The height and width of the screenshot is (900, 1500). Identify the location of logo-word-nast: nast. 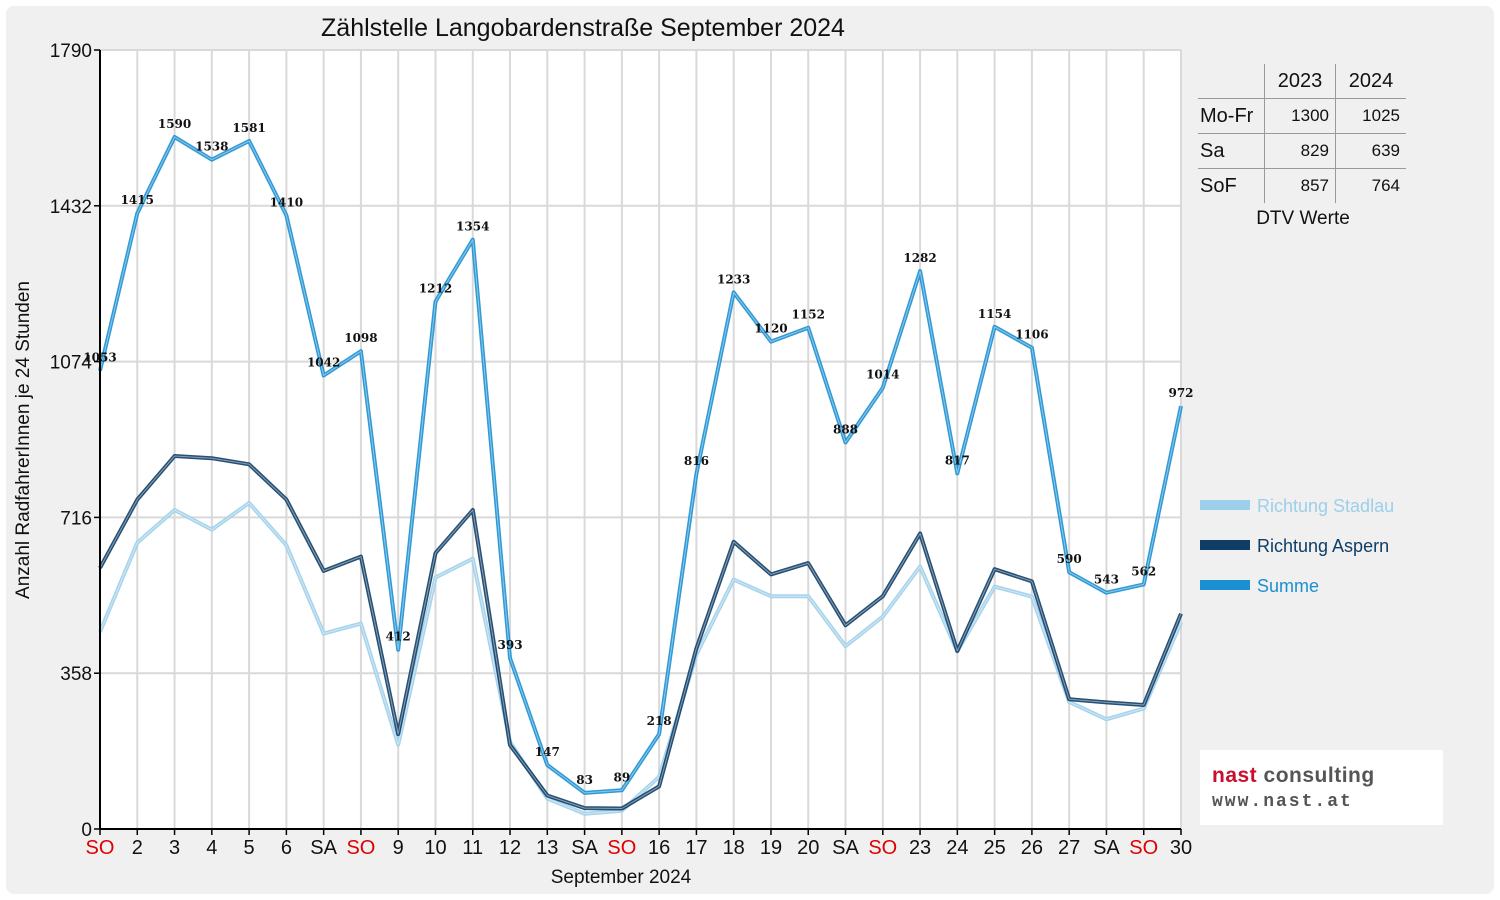
(1235, 775).